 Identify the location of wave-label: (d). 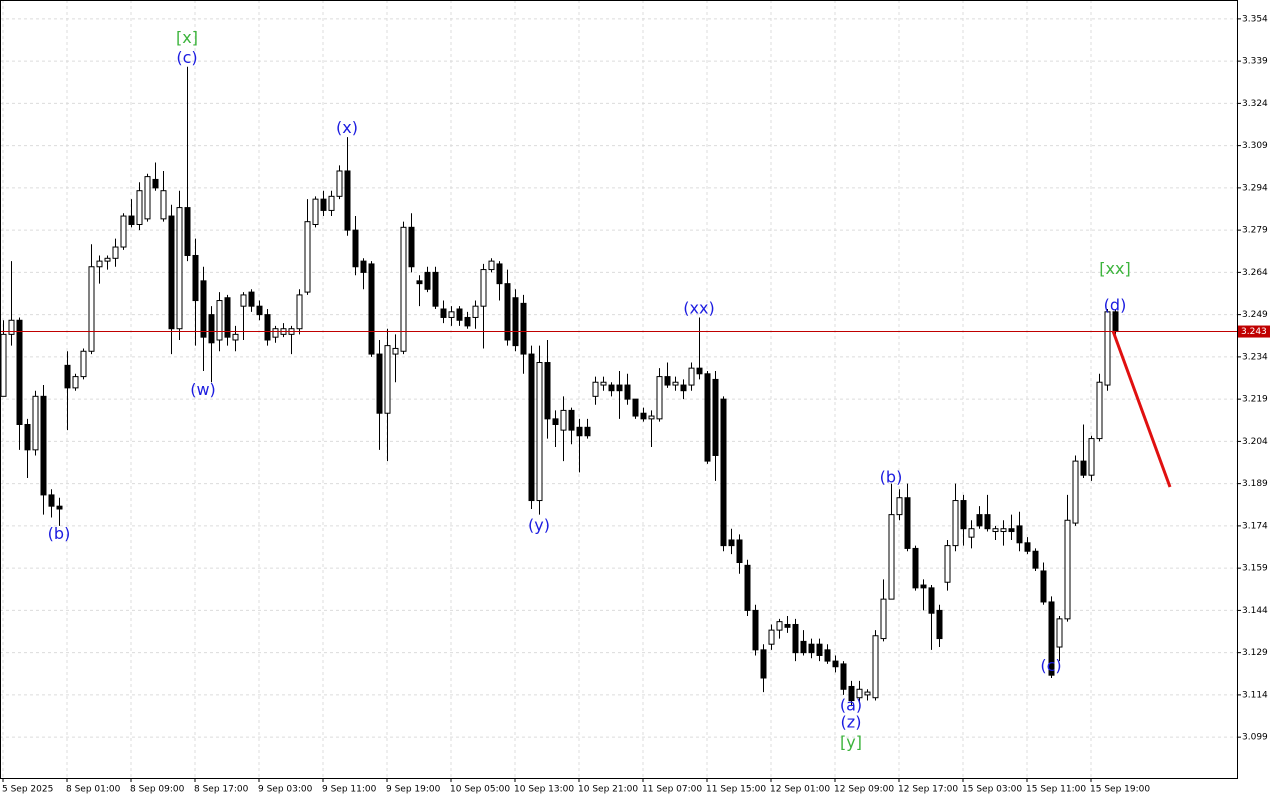
(1115, 305).